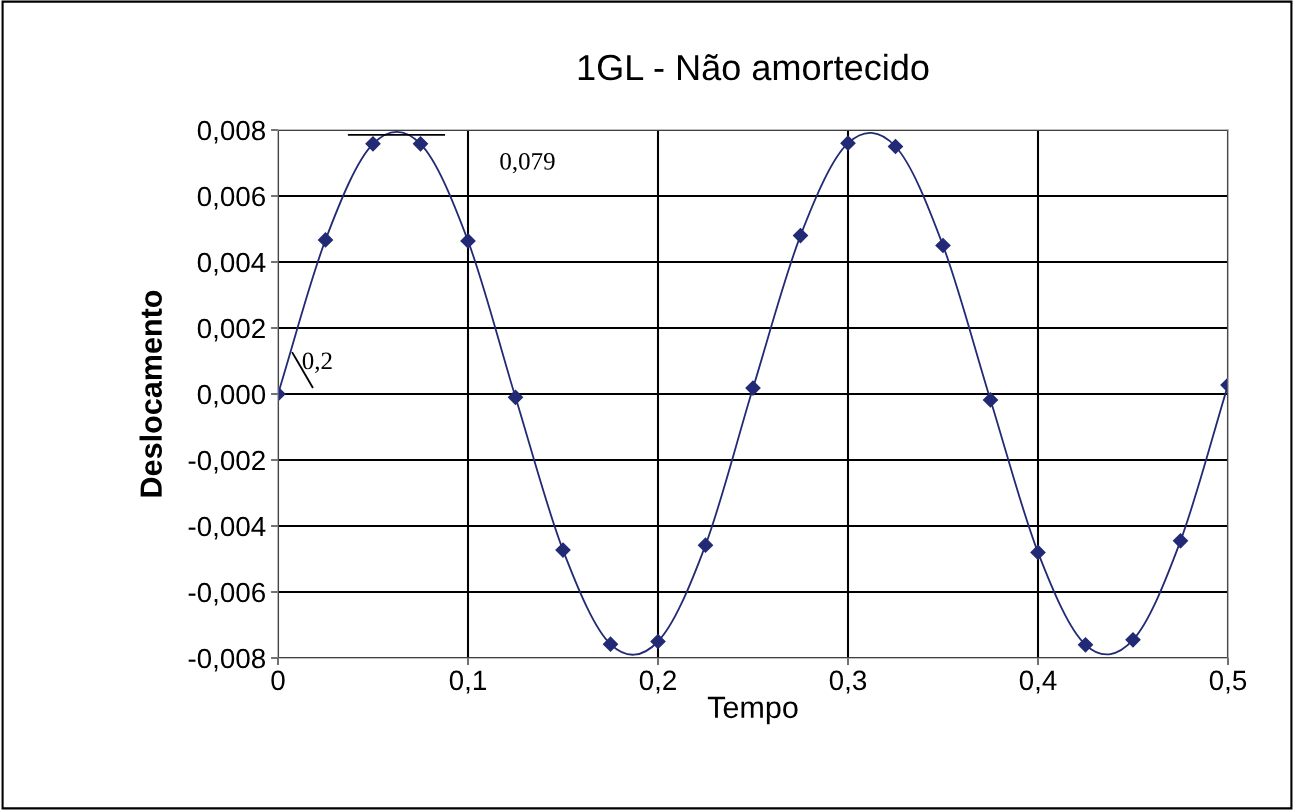 This screenshot has width=1294, height=810. I want to click on y-tick-label: 0,000, so click(231, 396).